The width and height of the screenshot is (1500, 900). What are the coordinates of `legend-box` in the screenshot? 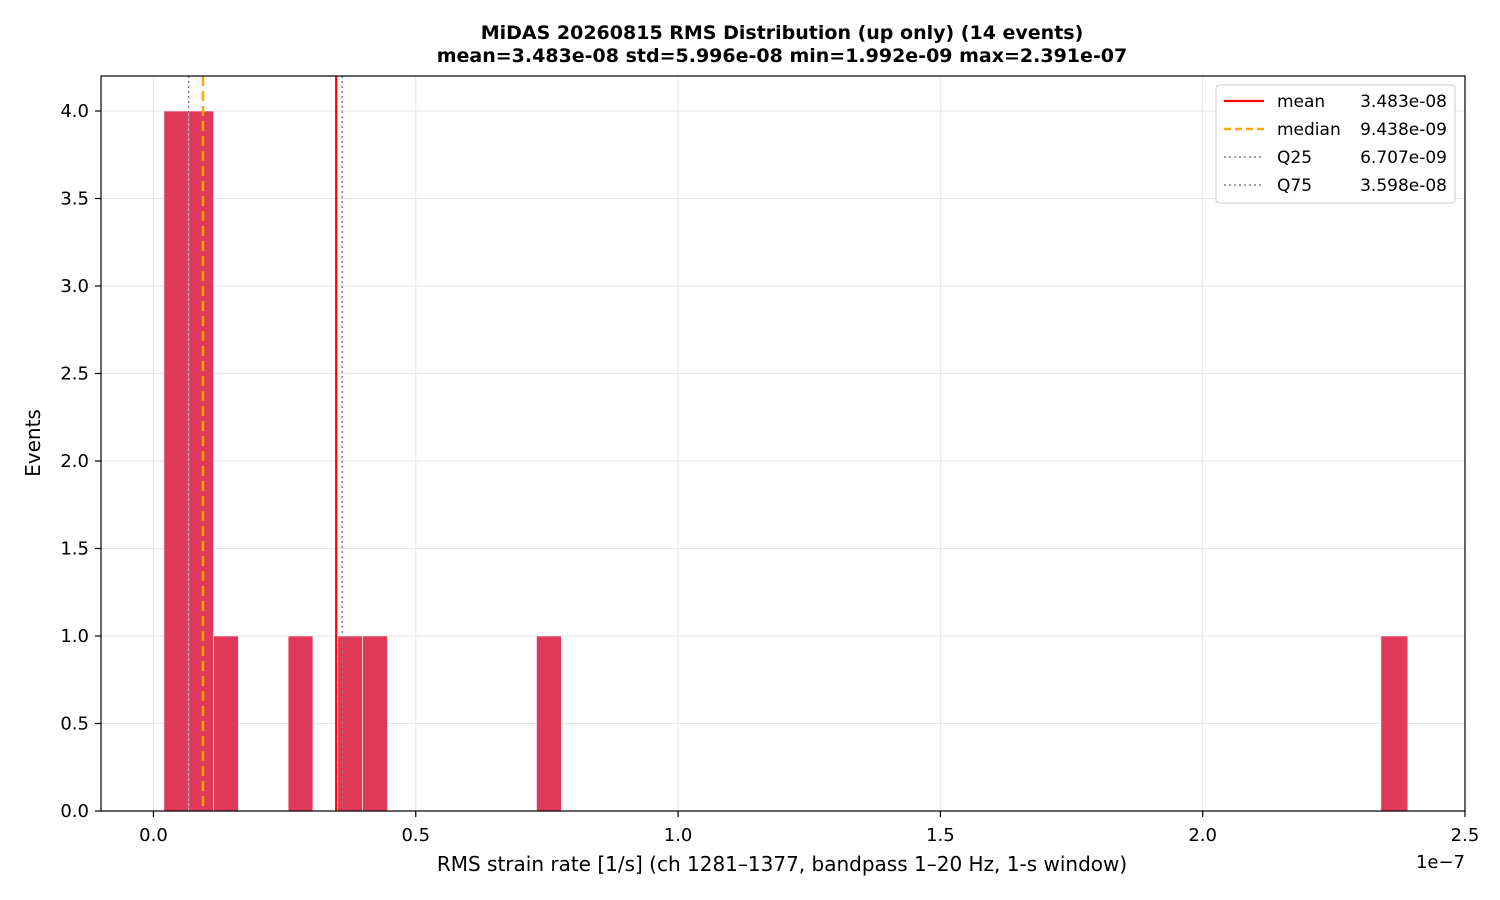 It's located at (1335, 144).